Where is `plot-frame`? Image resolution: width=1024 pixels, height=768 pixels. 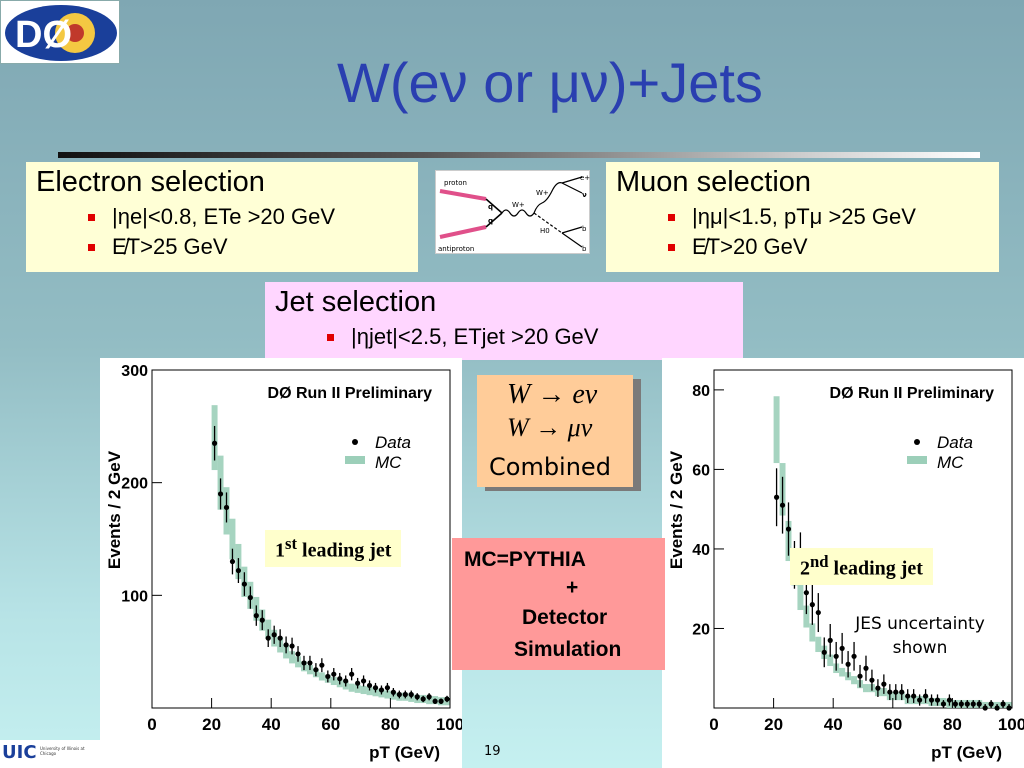 plot-frame is located at coordinates (863, 539).